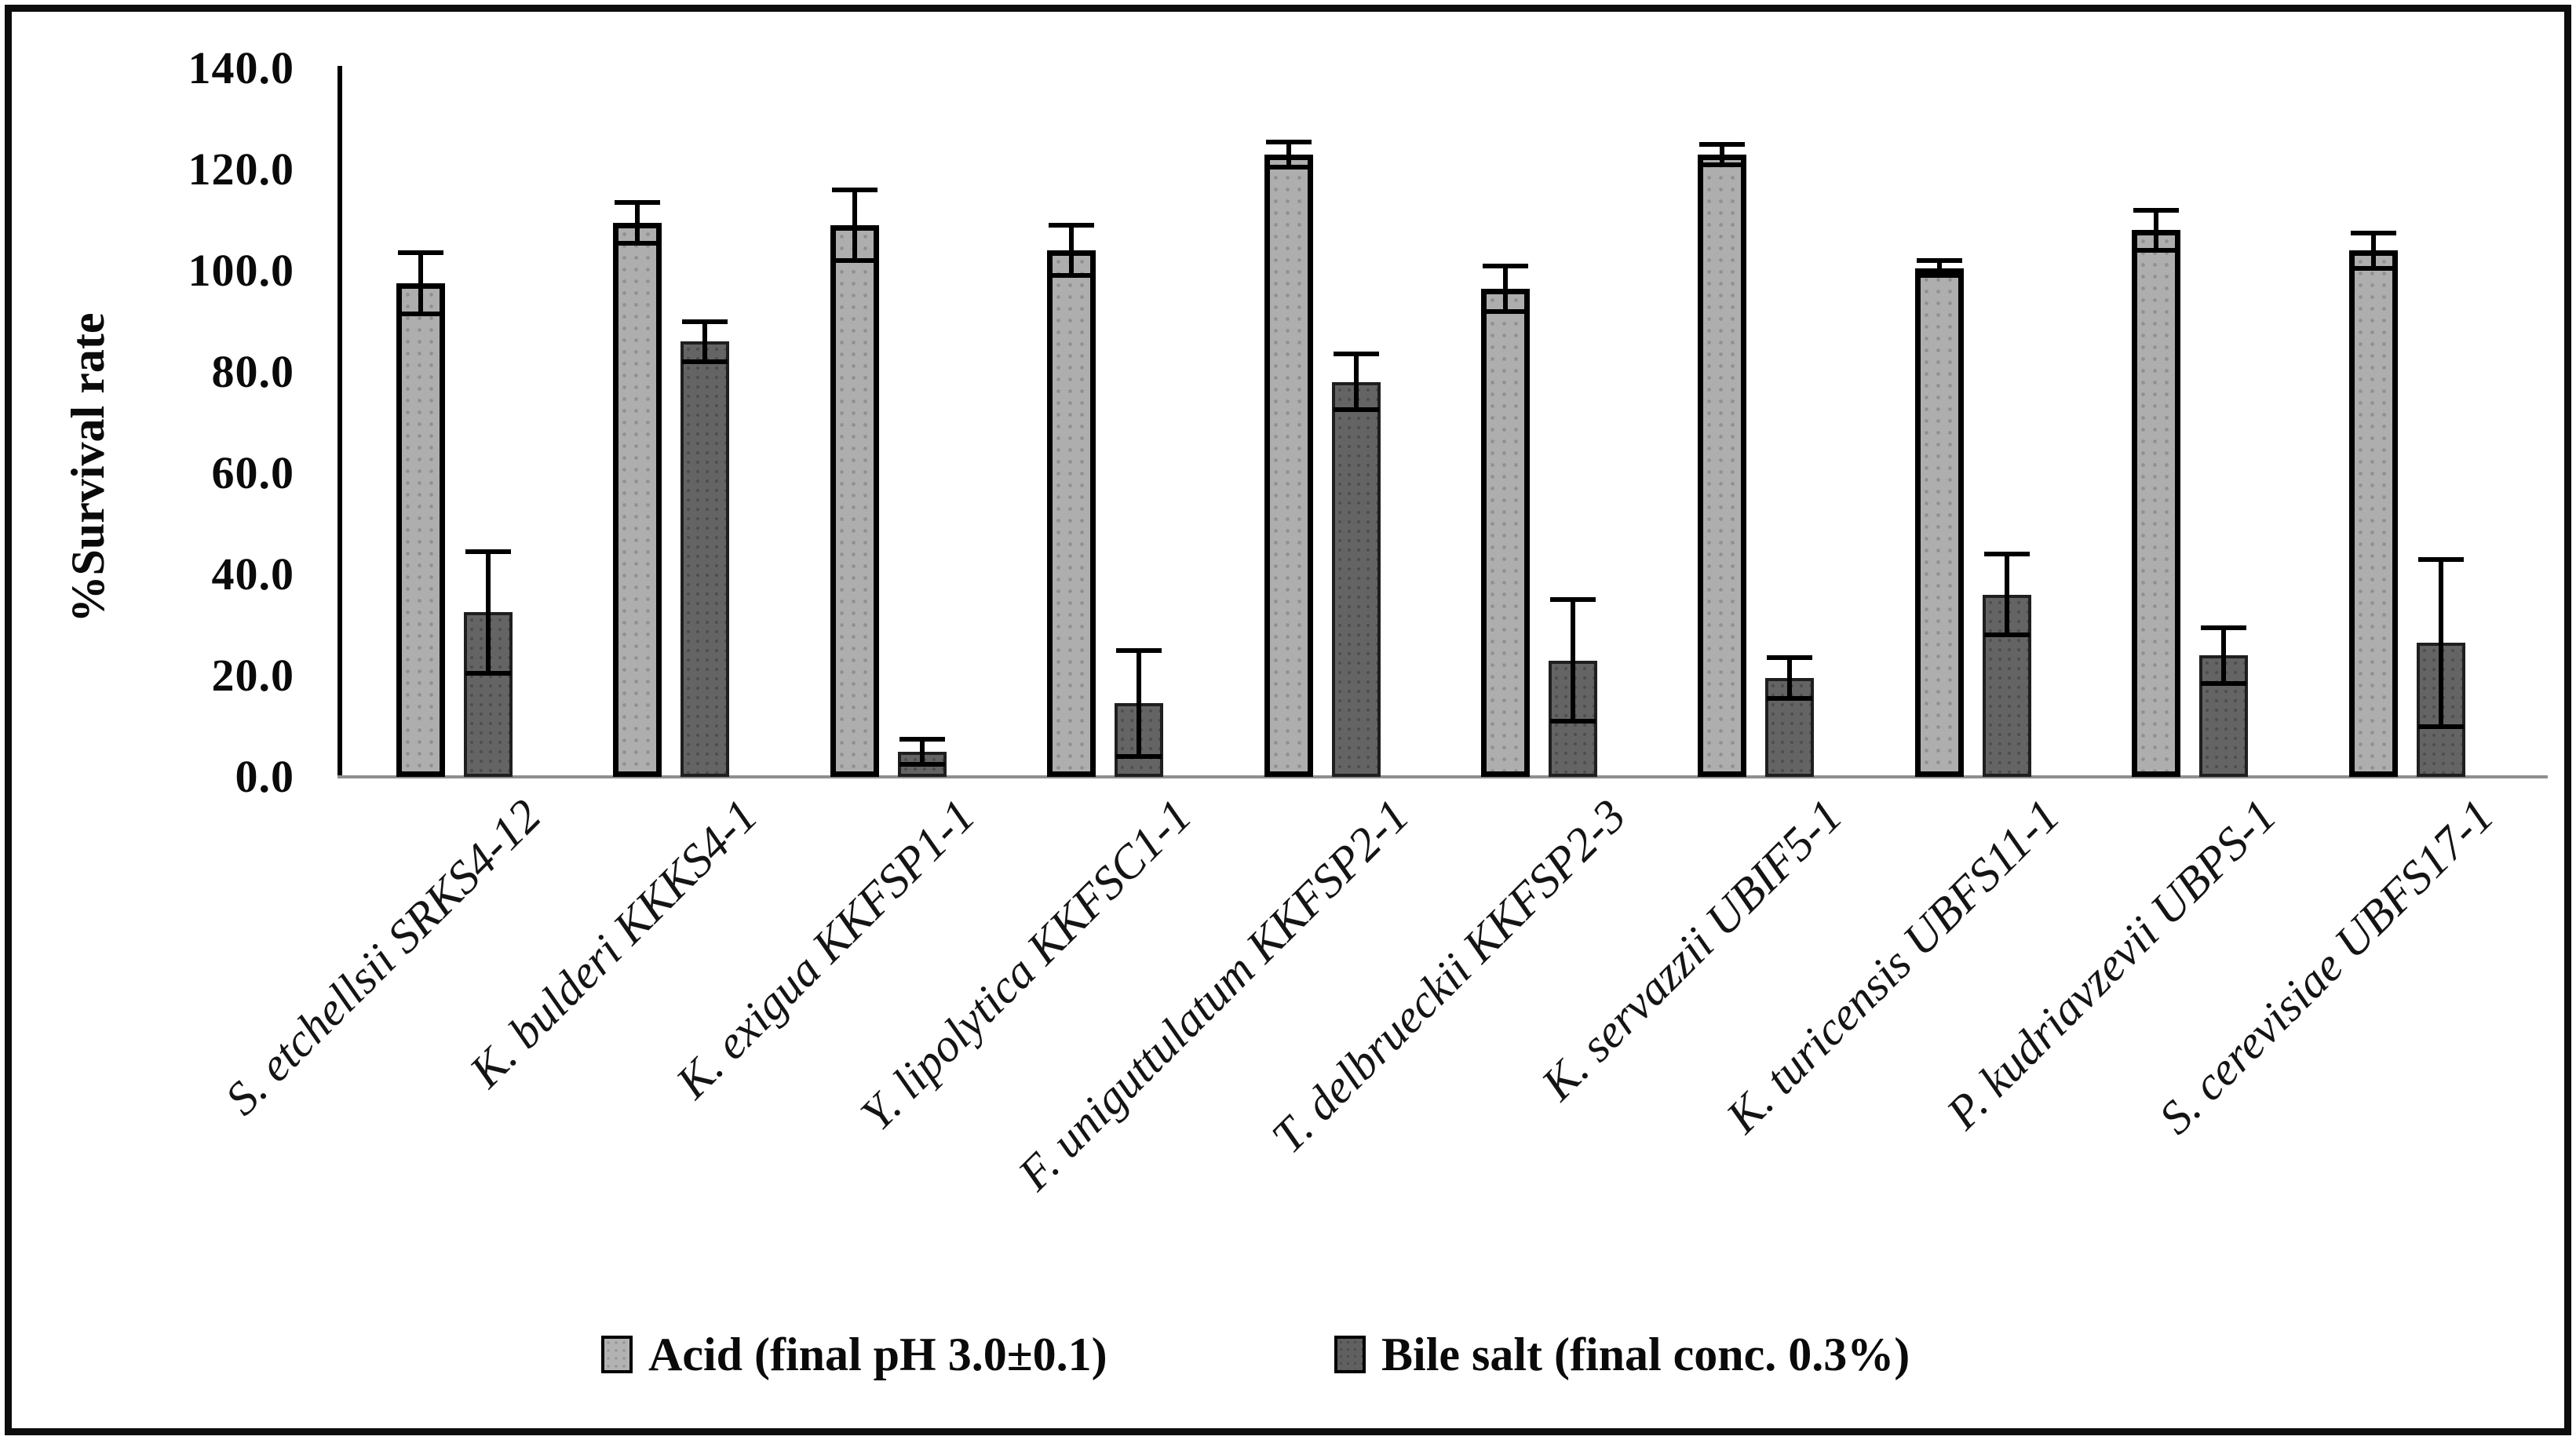 This screenshot has height=1440, width=2576. I want to click on y-tick-label: 80.0, so click(252, 372).